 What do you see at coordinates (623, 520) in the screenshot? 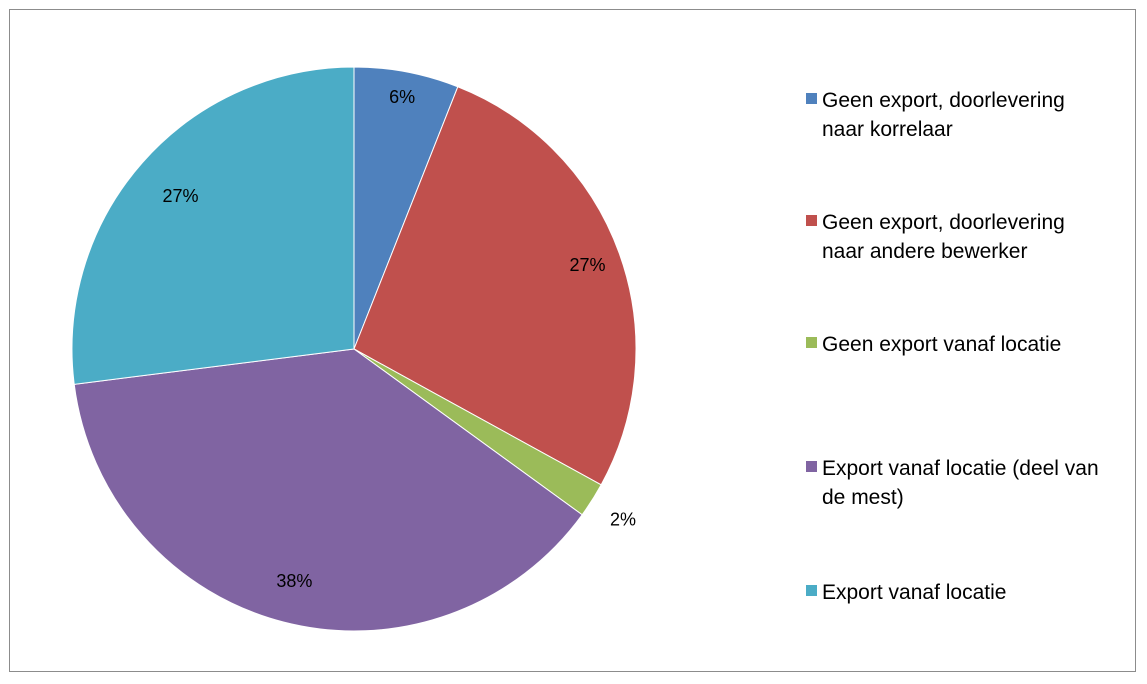
I see `slice-data-label: 2%` at bounding box center [623, 520].